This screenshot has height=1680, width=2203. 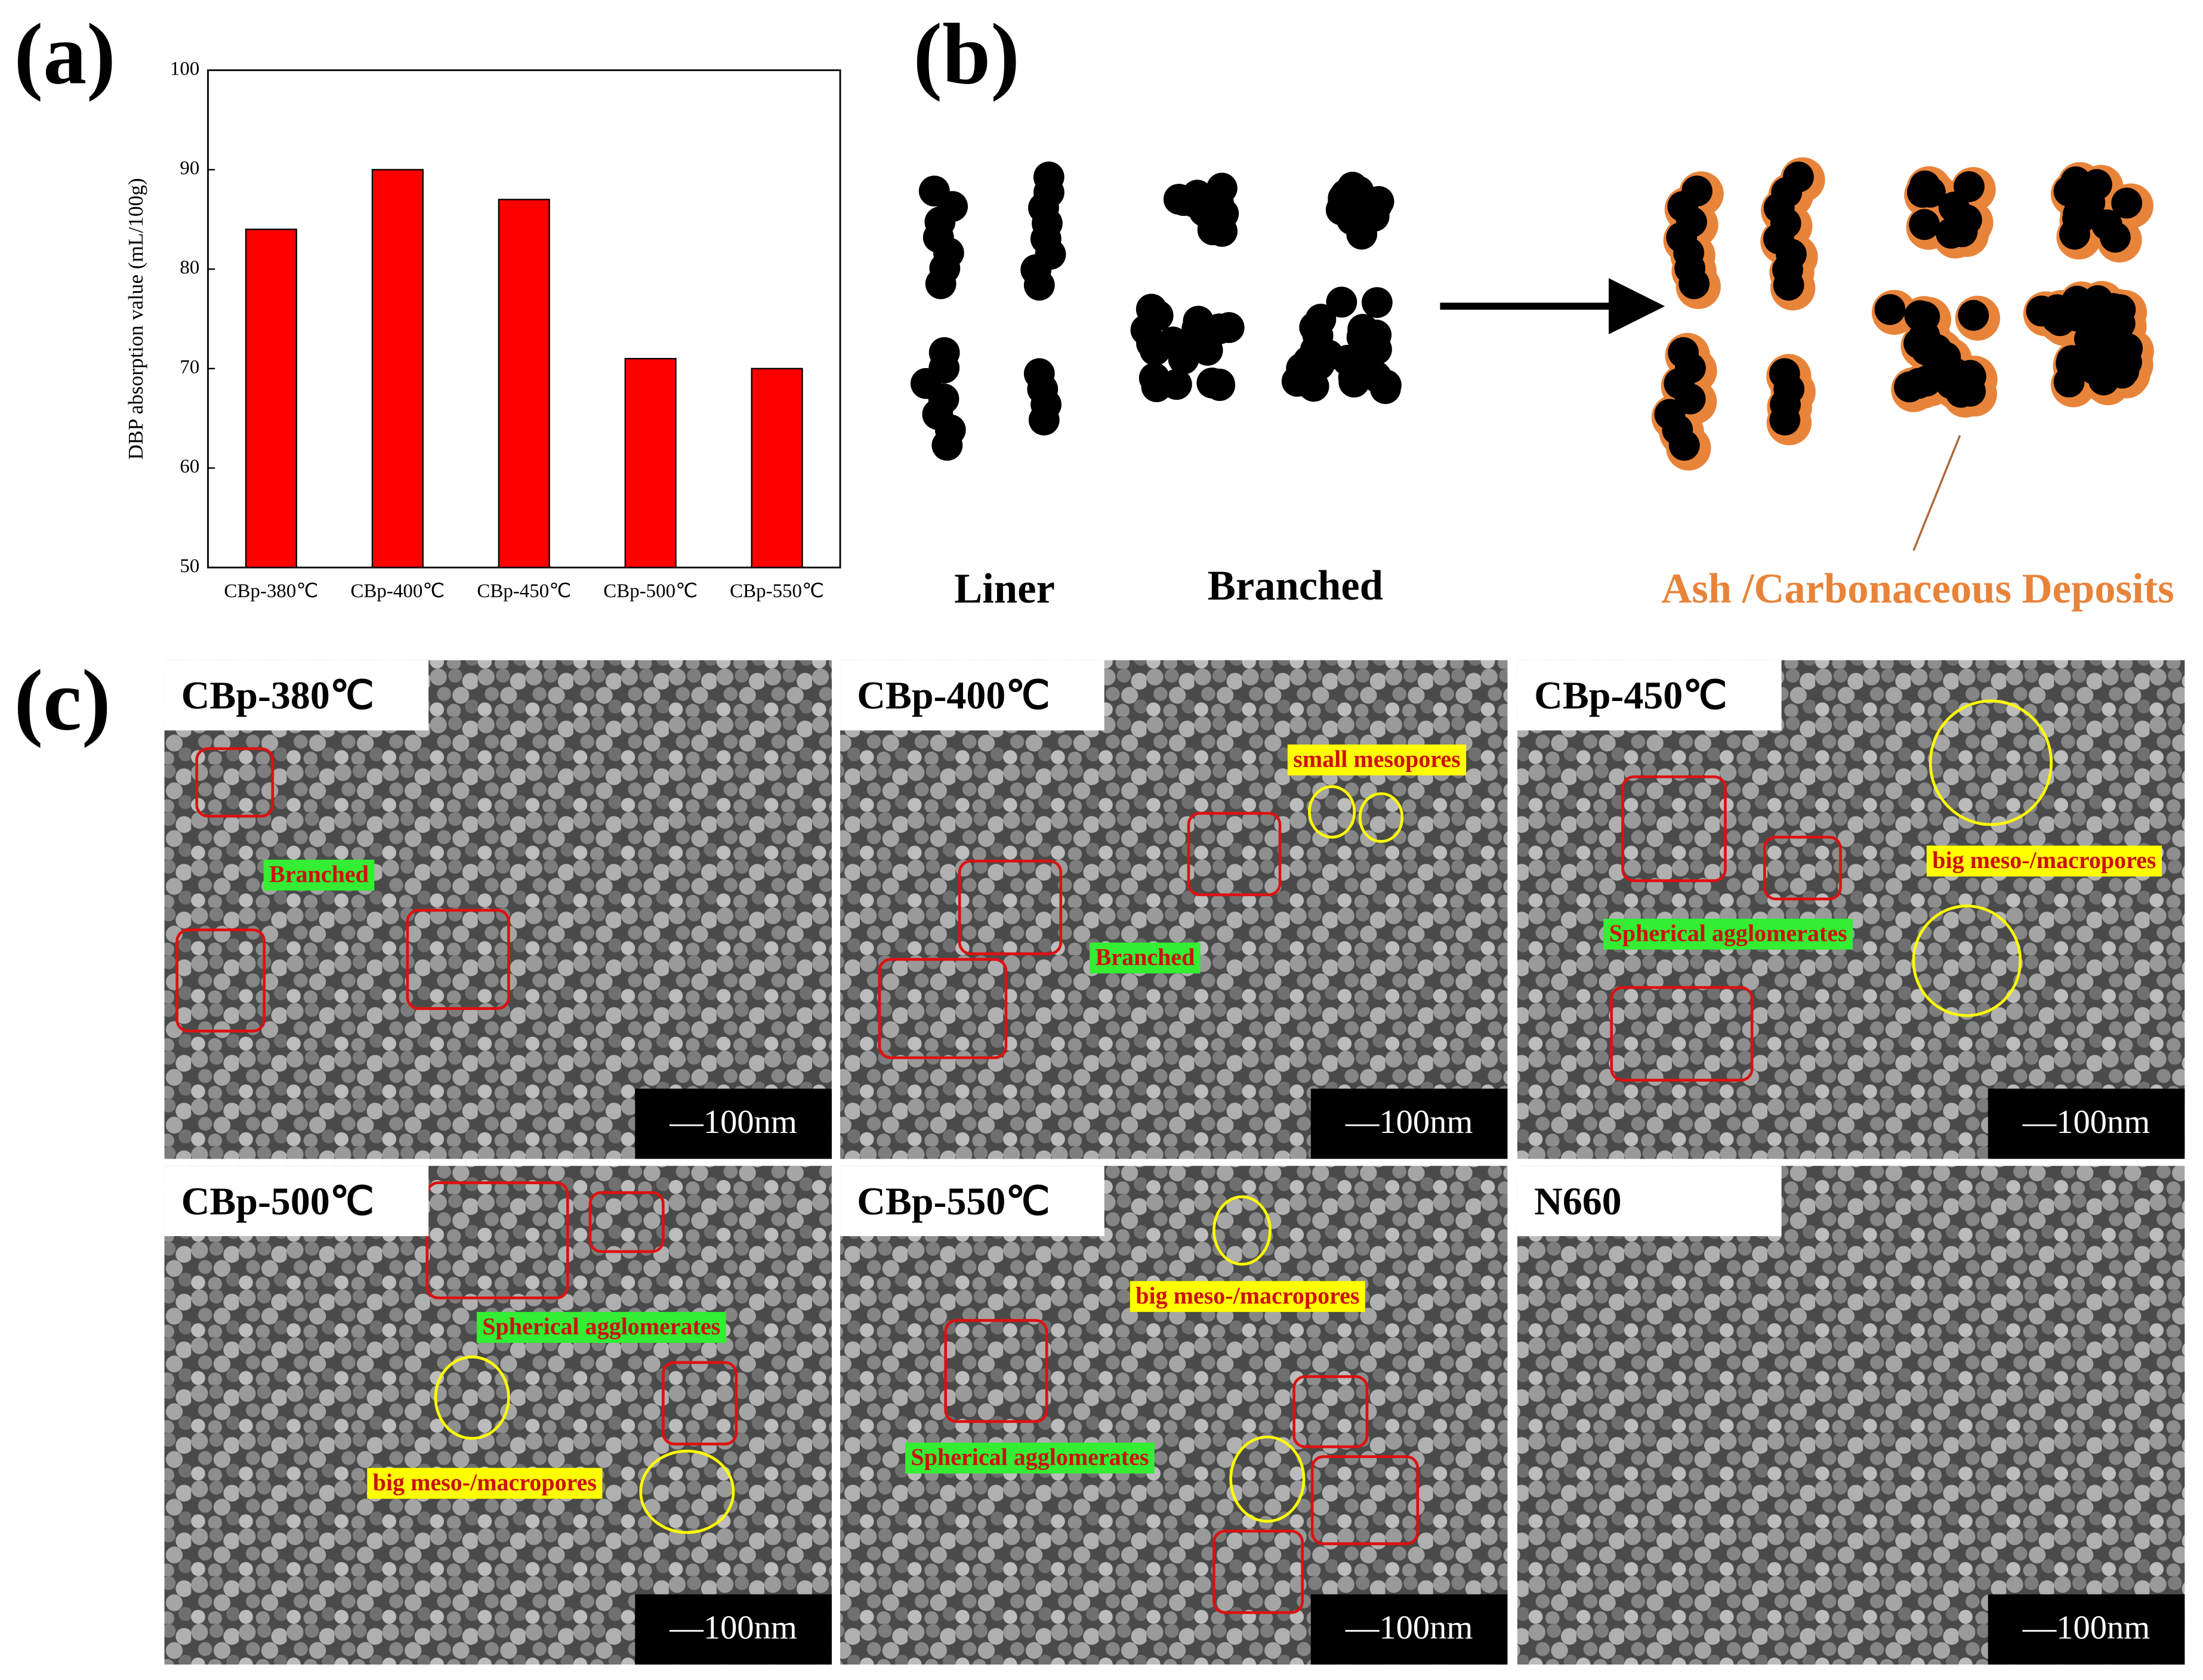 What do you see at coordinates (278, 1201) in the screenshot?
I see `panel-title: CBp-500℃` at bounding box center [278, 1201].